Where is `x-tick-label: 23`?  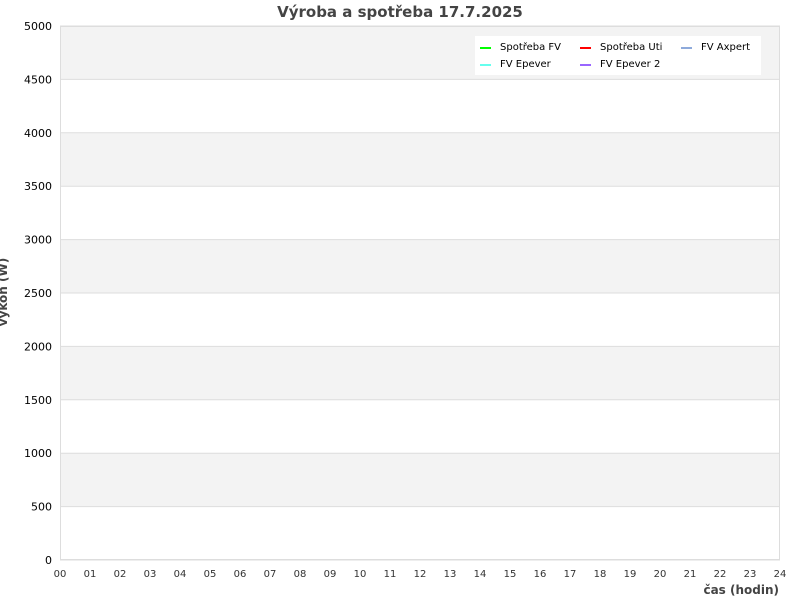
x-tick-label: 23 is located at coordinates (750, 574).